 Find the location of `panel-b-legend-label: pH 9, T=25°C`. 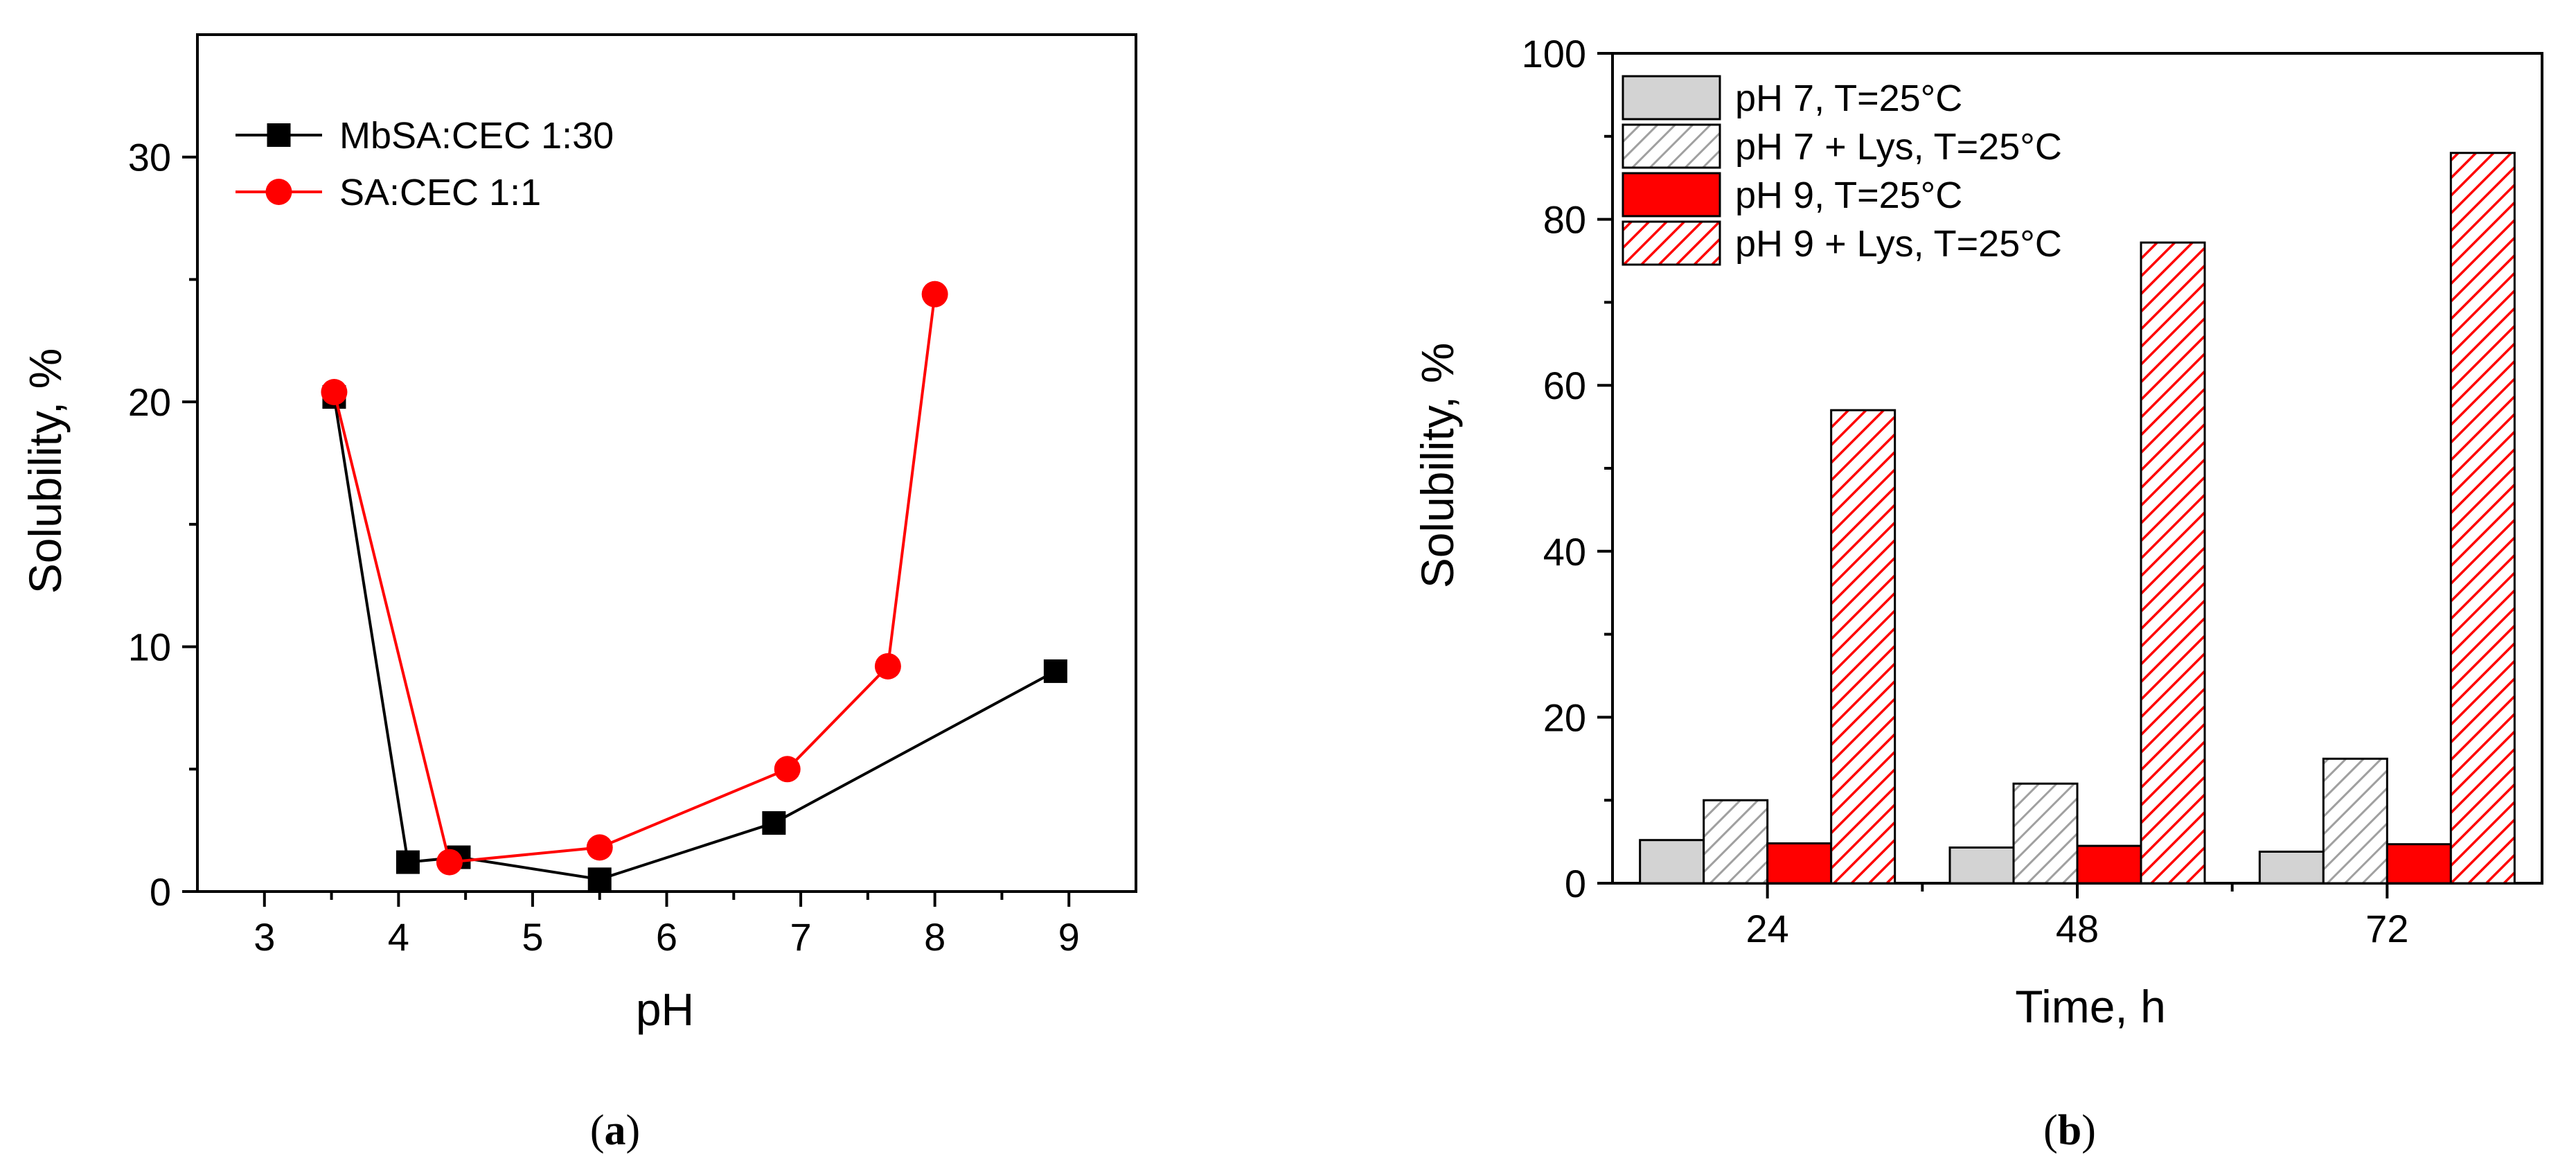

panel-b-legend-label: pH 9, T=25°C is located at coordinates (1848, 196).